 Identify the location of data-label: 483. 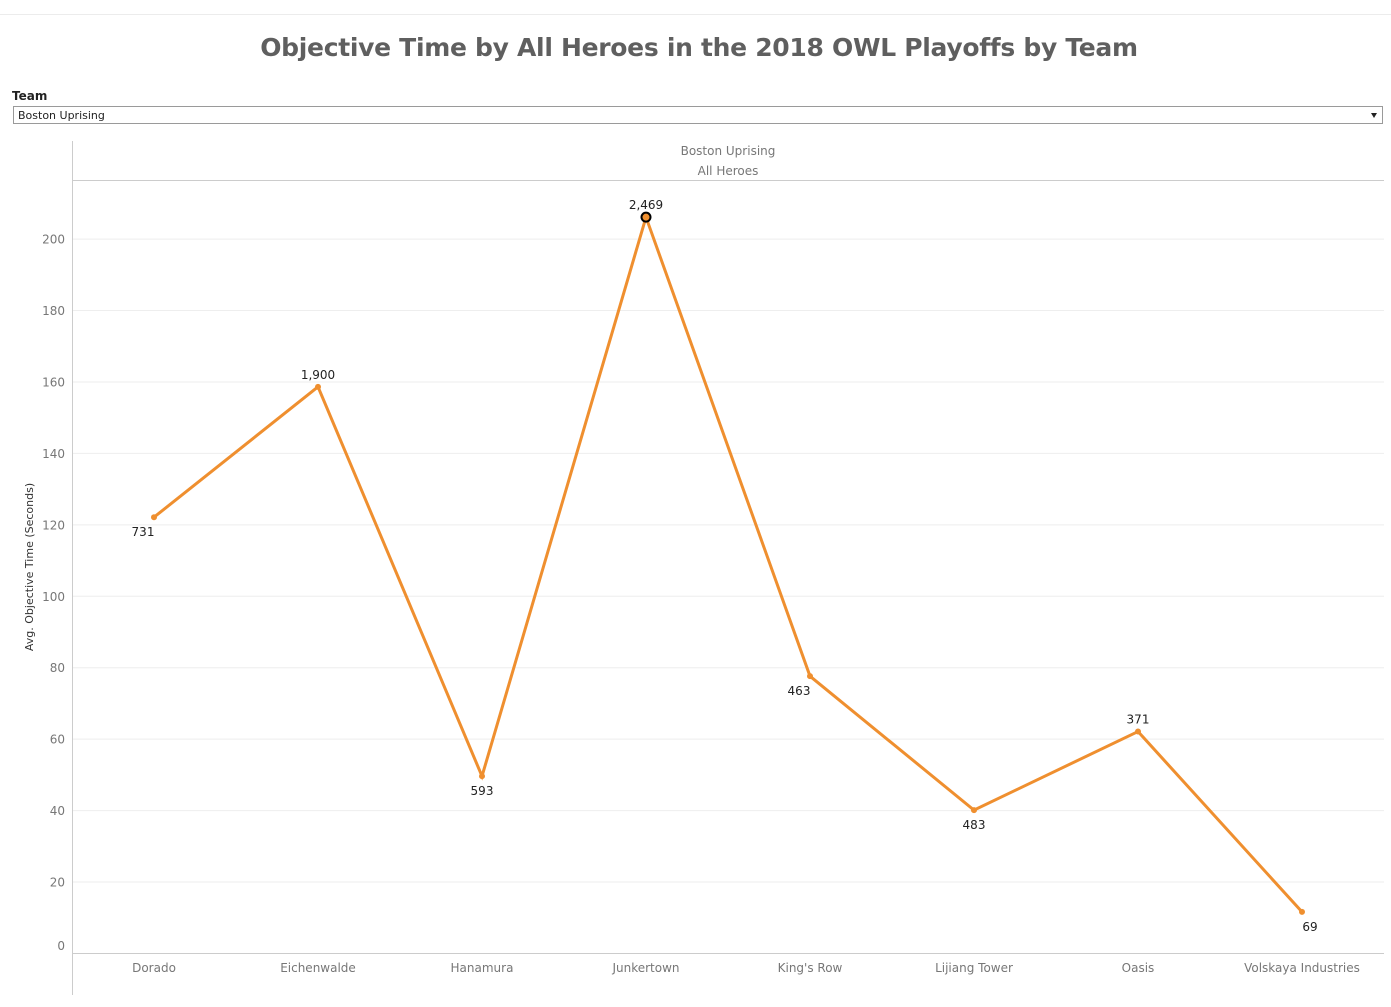
(974, 825).